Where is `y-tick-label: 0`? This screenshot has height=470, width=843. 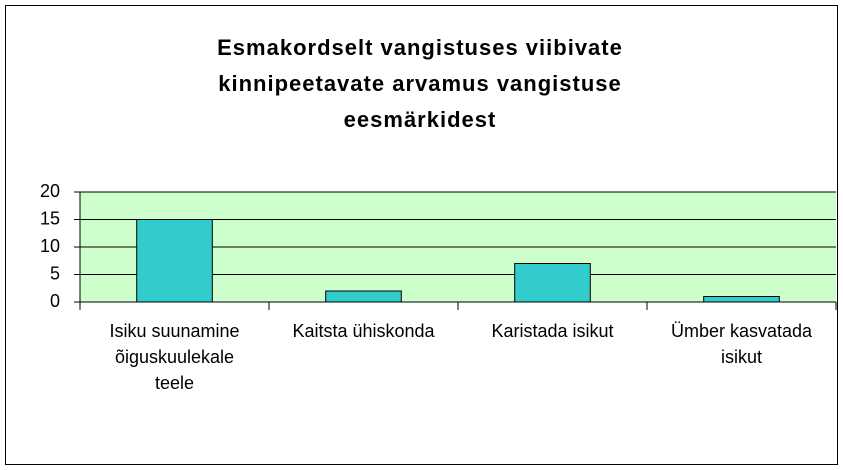 y-tick-label: 0 is located at coordinates (55, 301).